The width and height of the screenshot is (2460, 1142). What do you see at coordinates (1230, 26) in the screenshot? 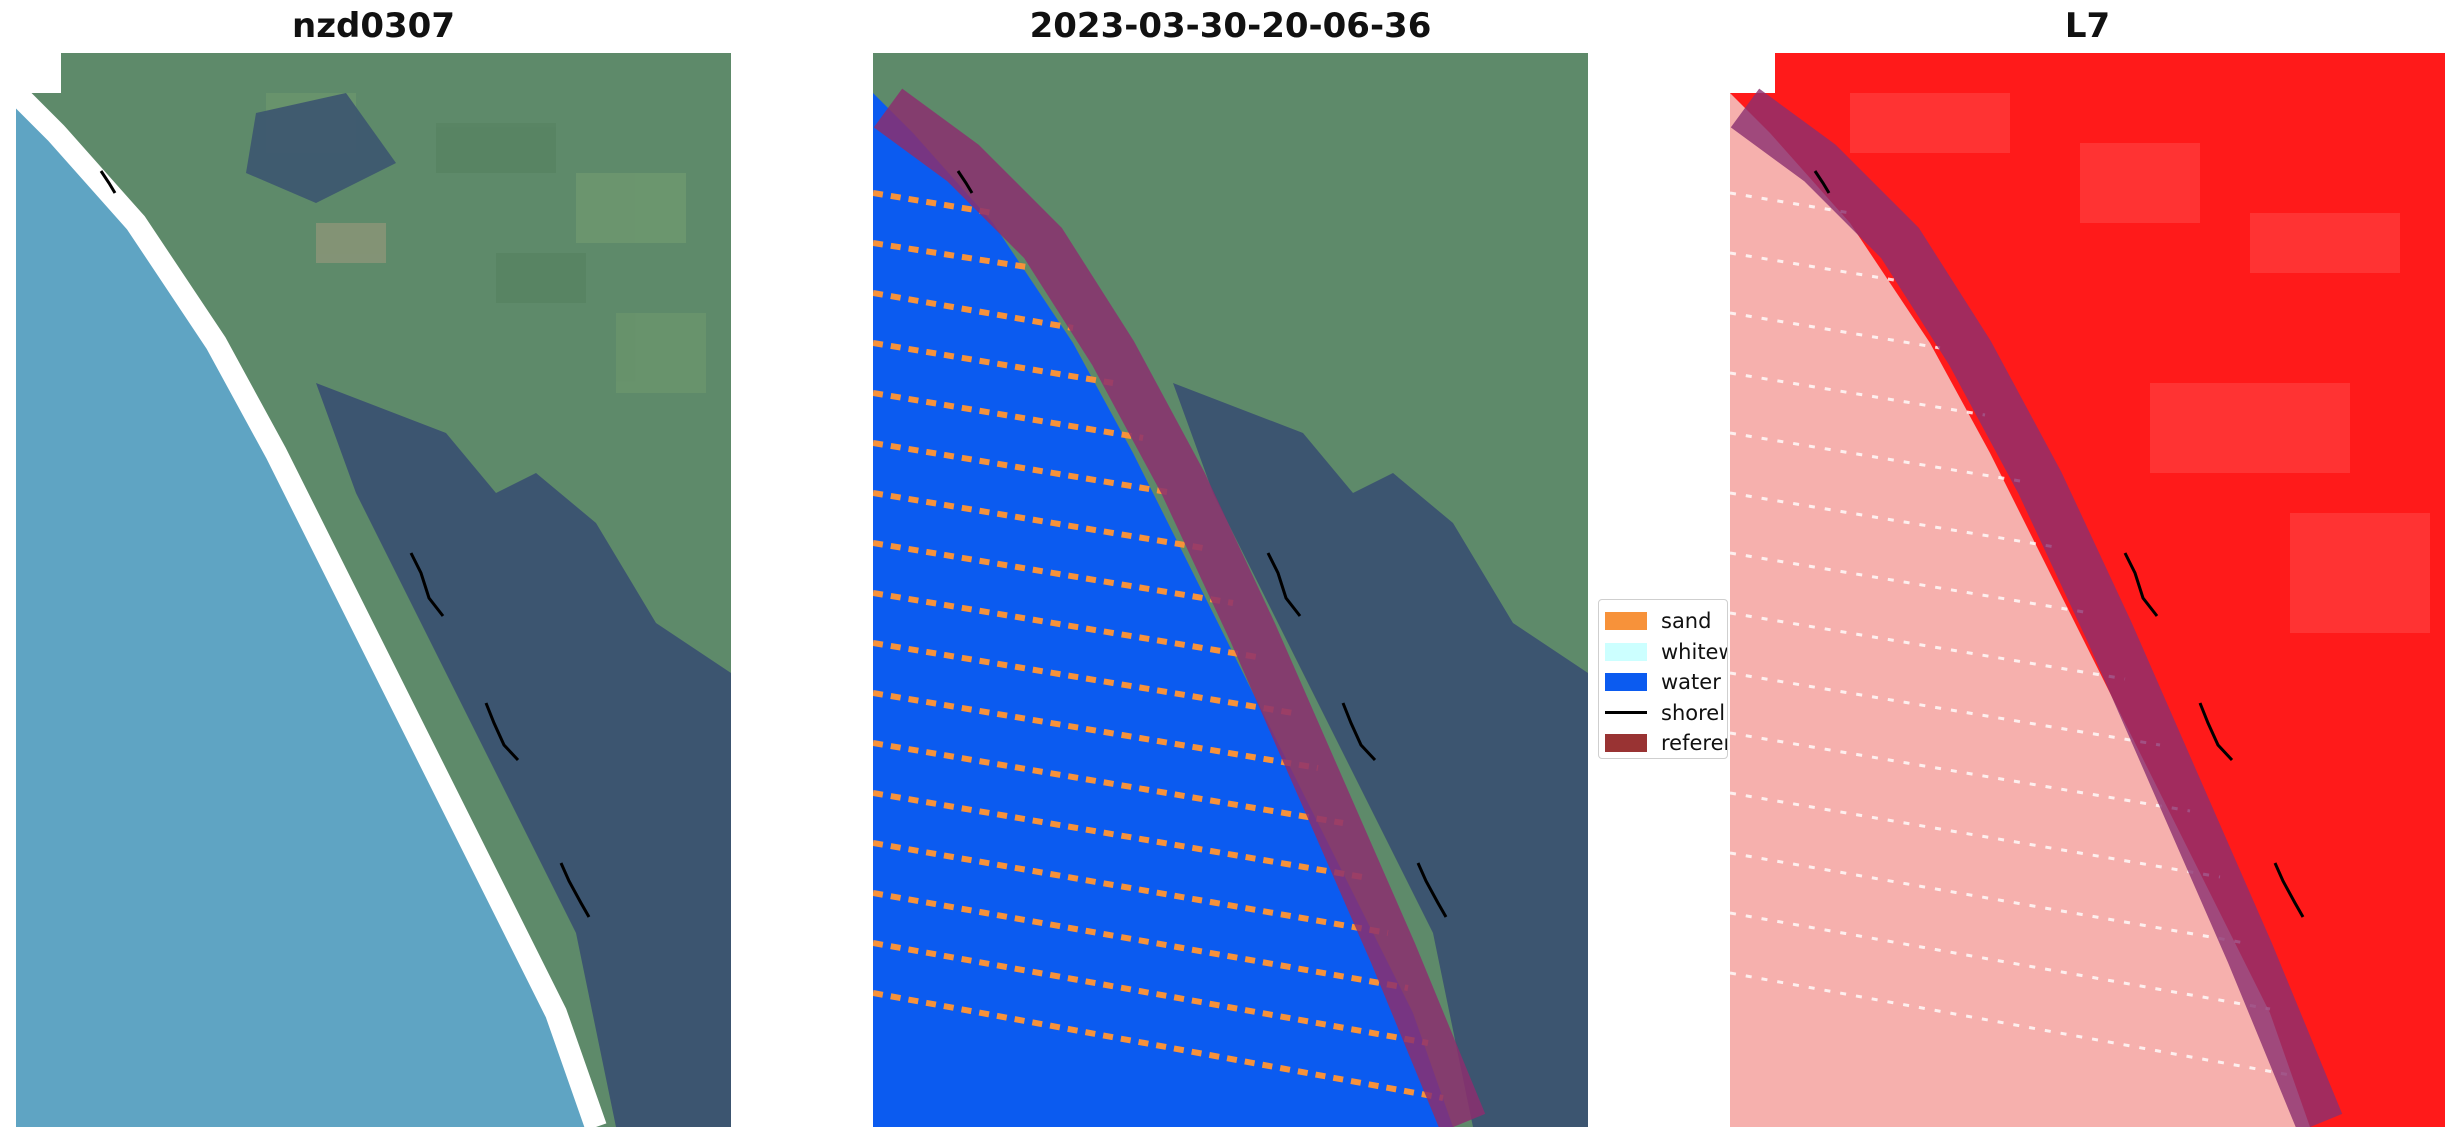
I see `panel-title-classified: 2023-03-30-20-06-36` at bounding box center [1230, 26].